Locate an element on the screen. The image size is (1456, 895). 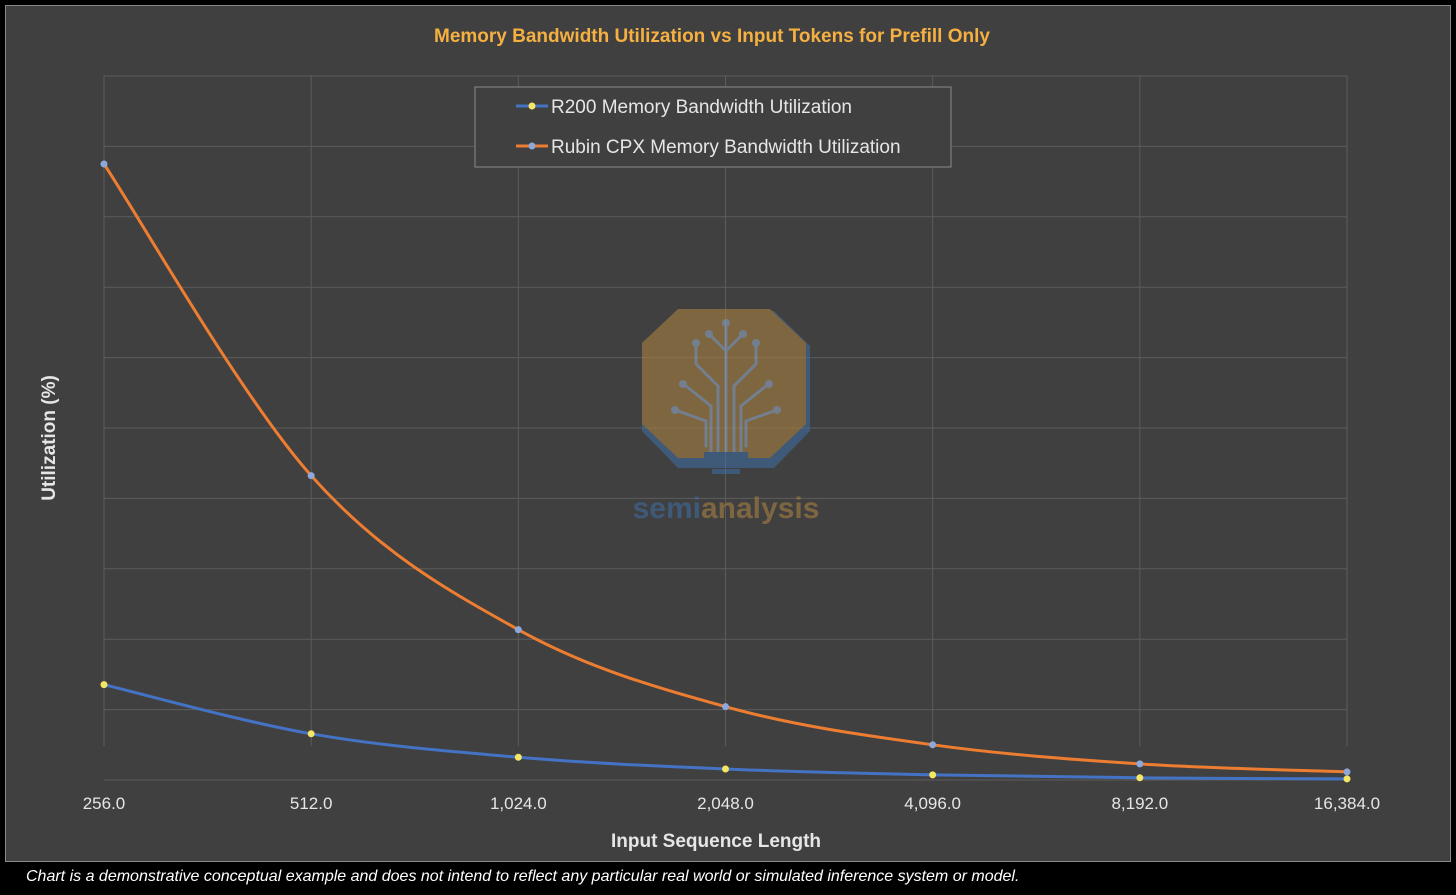
x-tick-label: 512.0 is located at coordinates (311, 803).